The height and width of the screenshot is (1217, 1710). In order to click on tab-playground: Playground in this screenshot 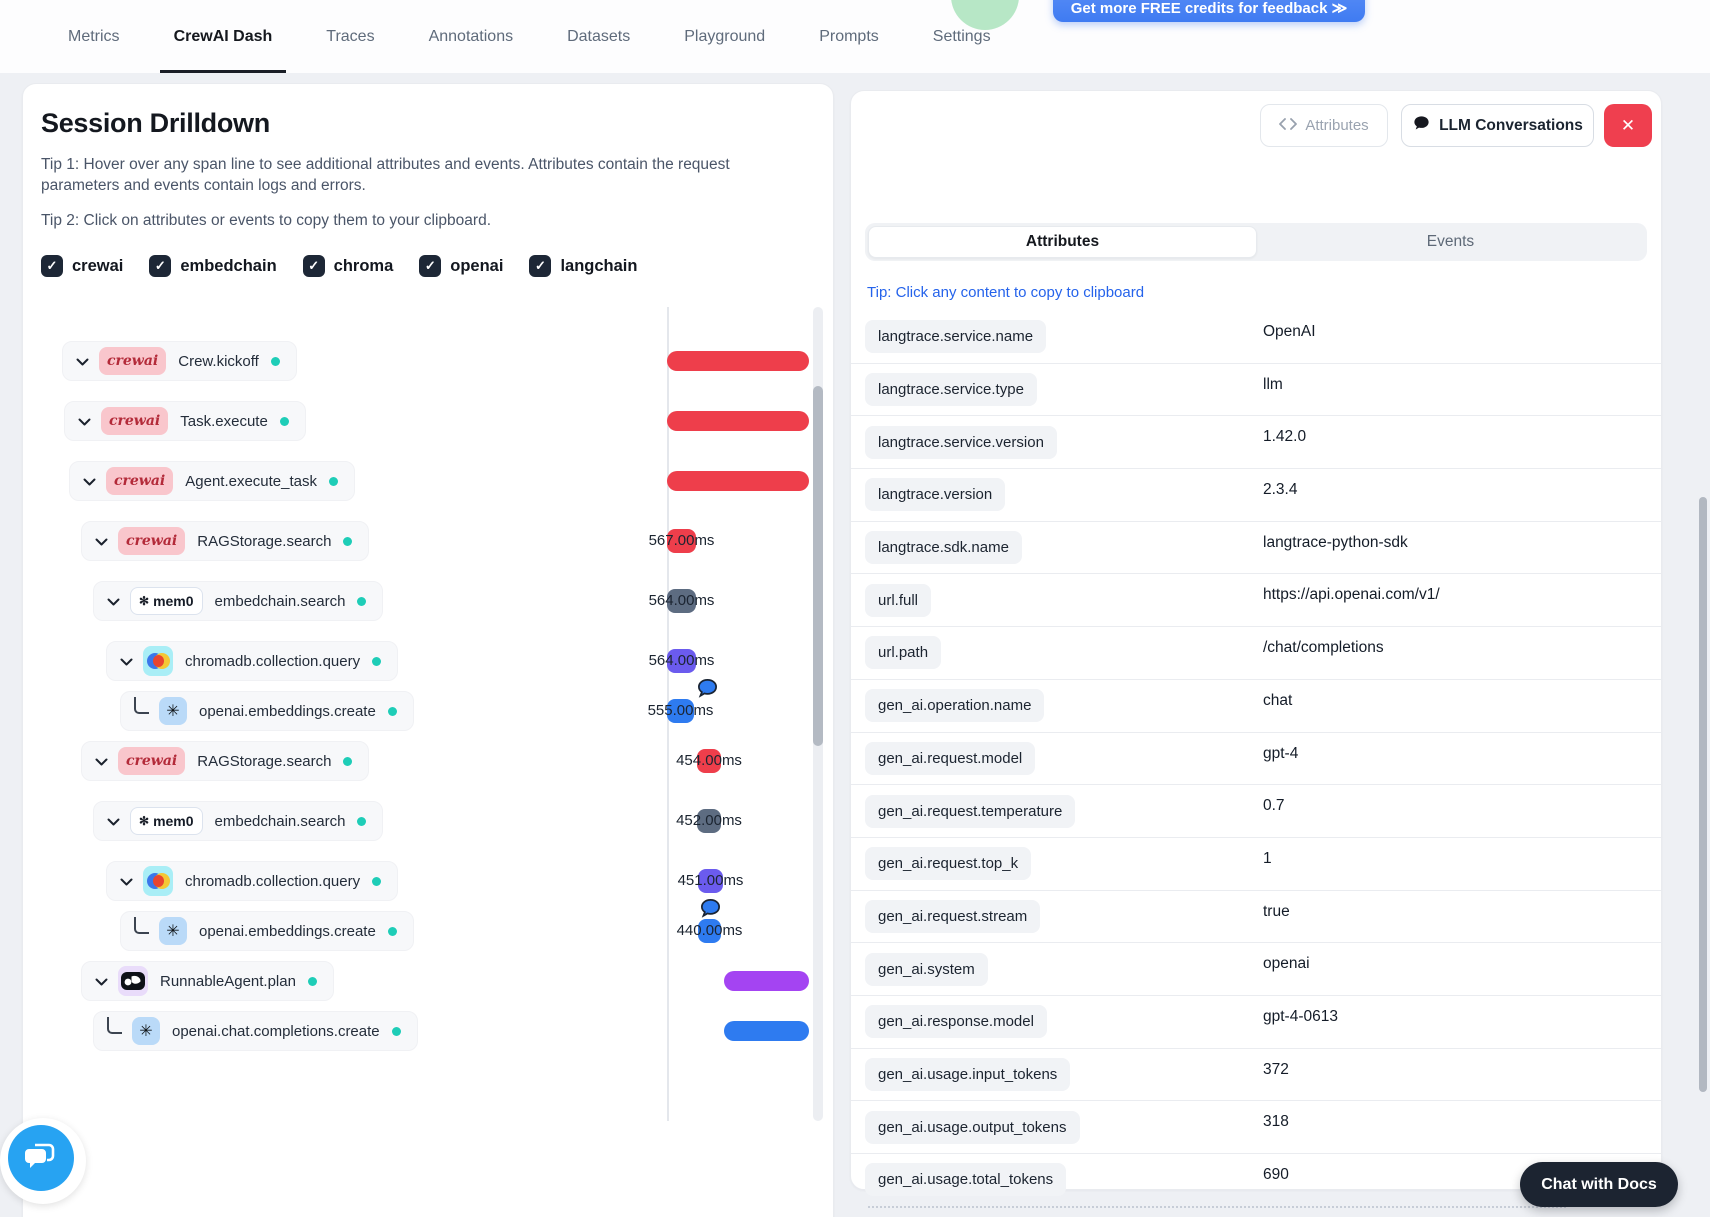, I will do `click(725, 36)`.